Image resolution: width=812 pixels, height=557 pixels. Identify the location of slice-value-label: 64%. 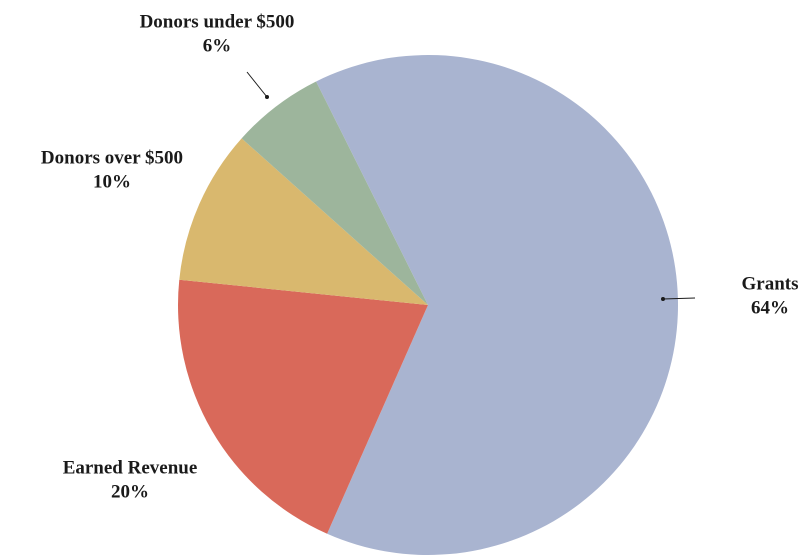
(770, 307).